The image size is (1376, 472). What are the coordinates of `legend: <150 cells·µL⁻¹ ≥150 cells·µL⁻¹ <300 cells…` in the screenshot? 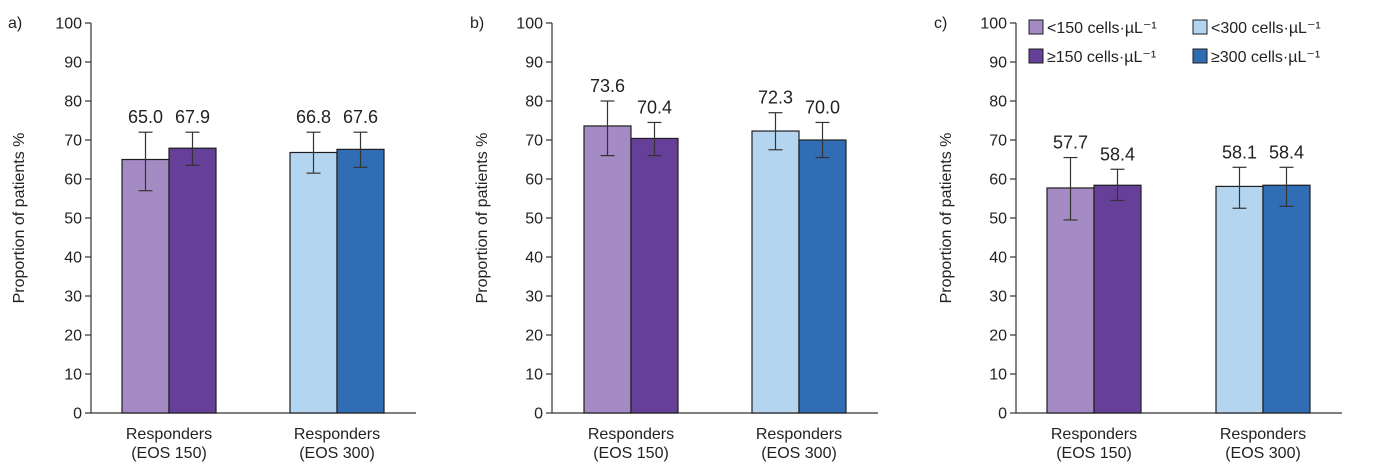 It's located at (1174, 42).